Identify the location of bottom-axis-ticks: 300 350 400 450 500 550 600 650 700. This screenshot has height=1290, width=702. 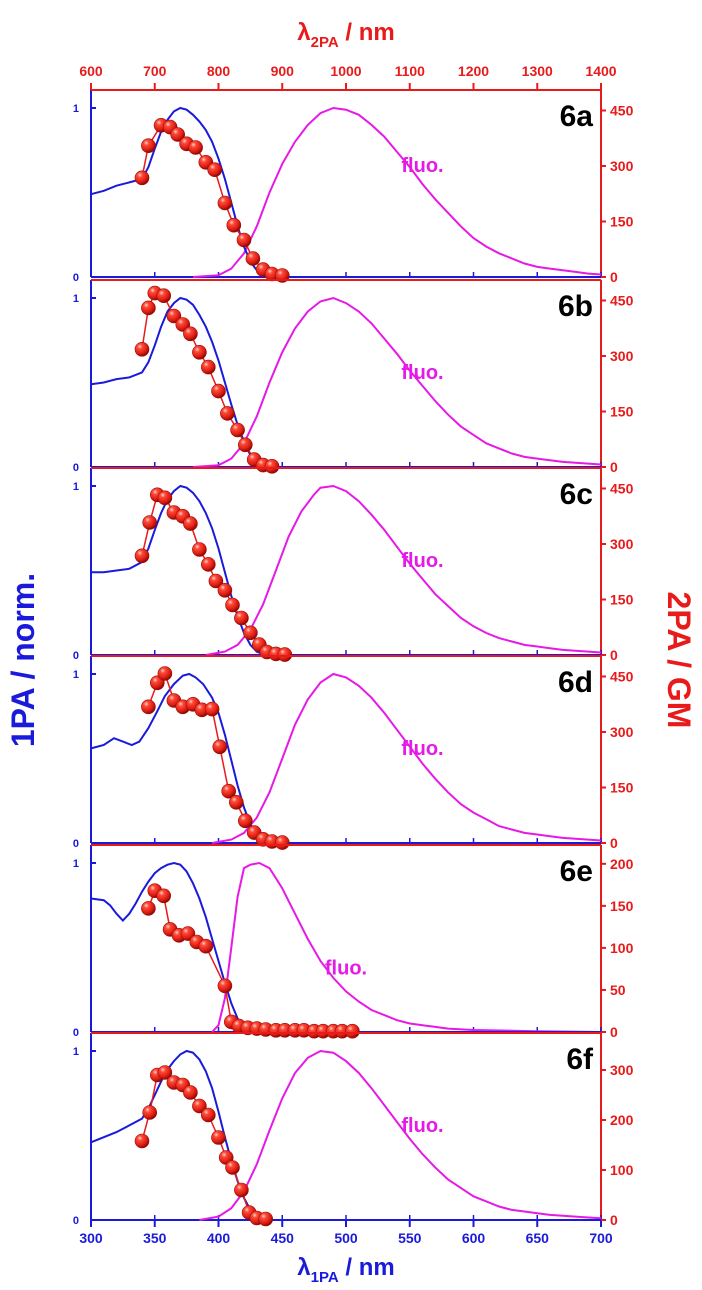
(346, 1233).